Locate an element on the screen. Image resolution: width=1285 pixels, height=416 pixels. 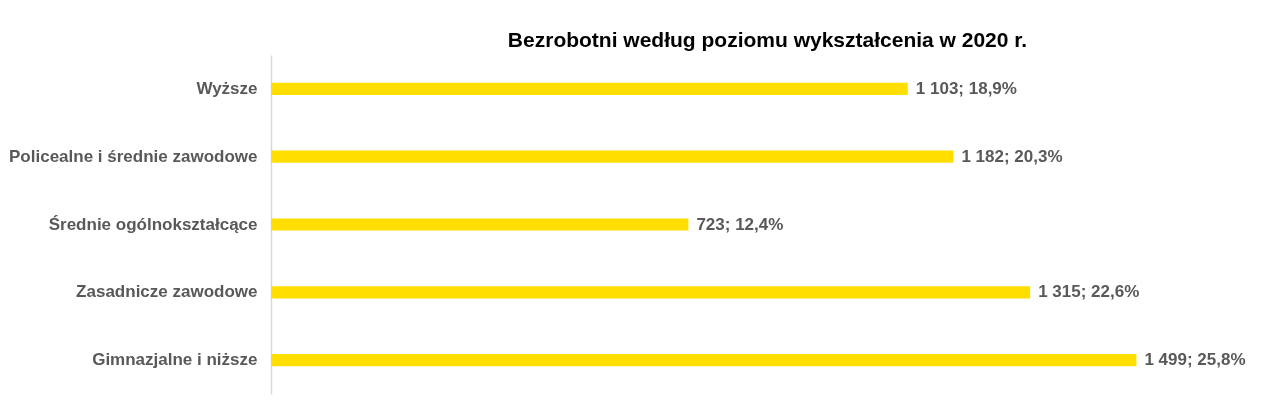
y-tick-label: Policealne i średnie zawodowe is located at coordinates (133, 156).